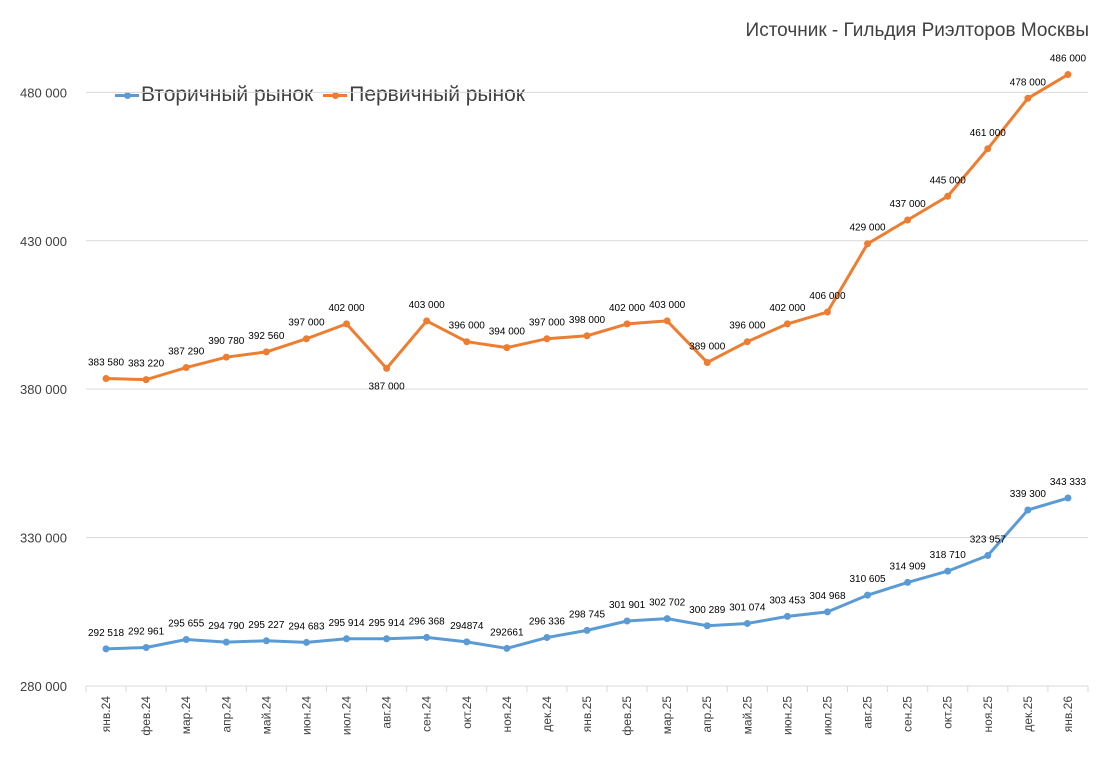 This screenshot has height=762, width=1117. I want to click on legend-label-primary: Первичный рынок, so click(437, 94).